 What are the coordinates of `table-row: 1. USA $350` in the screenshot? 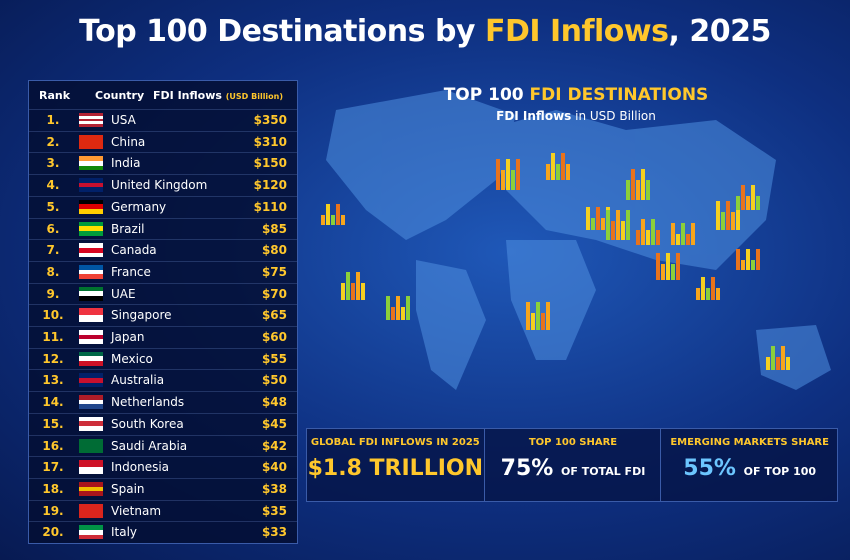 It's located at (163, 119).